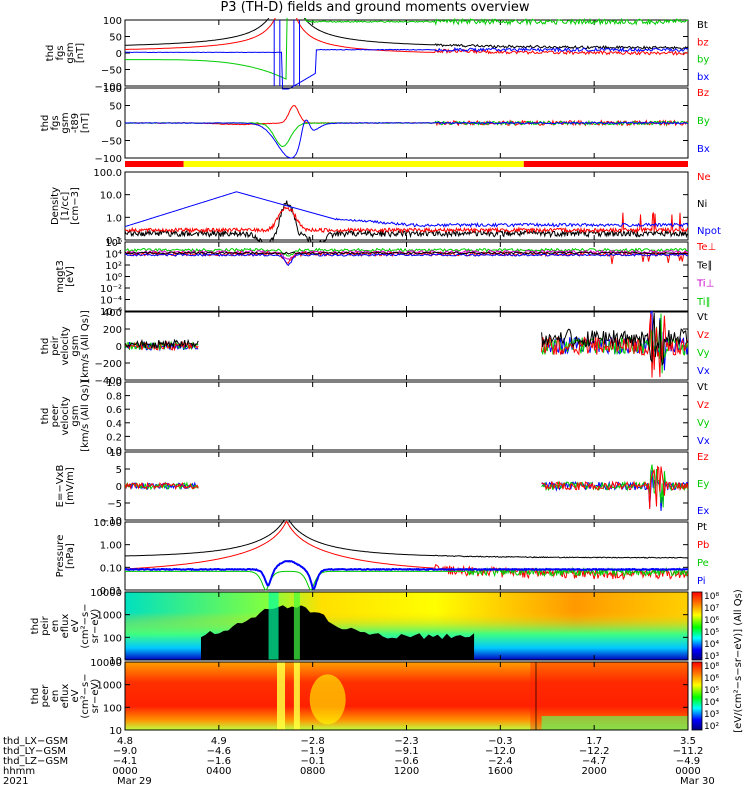  What do you see at coordinates (738, 661) in the screenshot?
I see `colorbar-label: [eV/(cm²−s−sr−eV)] (All Qs)` at bounding box center [738, 661].